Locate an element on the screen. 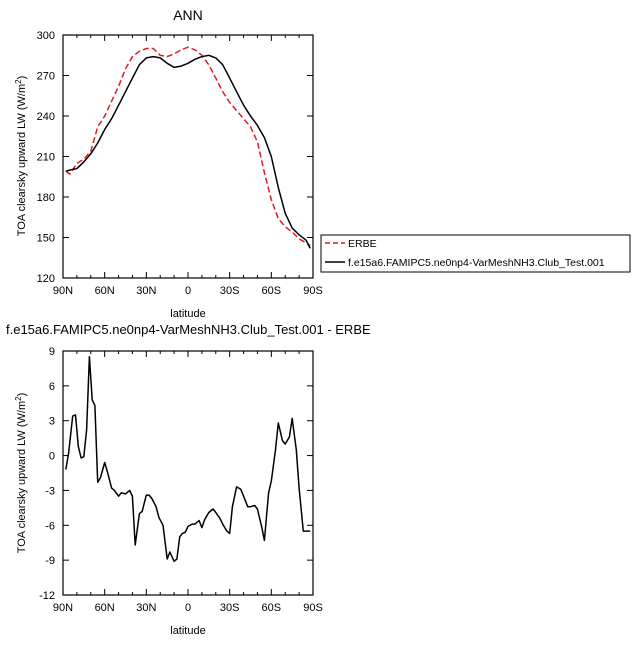  plot-frame-top is located at coordinates (188, 156).